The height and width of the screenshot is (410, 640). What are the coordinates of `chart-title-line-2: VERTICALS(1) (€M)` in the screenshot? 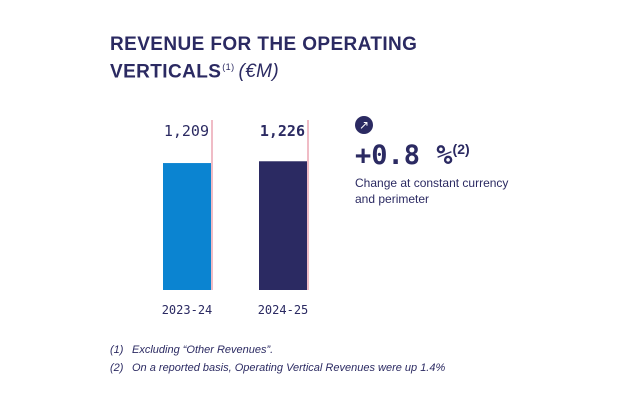 It's located at (263, 69).